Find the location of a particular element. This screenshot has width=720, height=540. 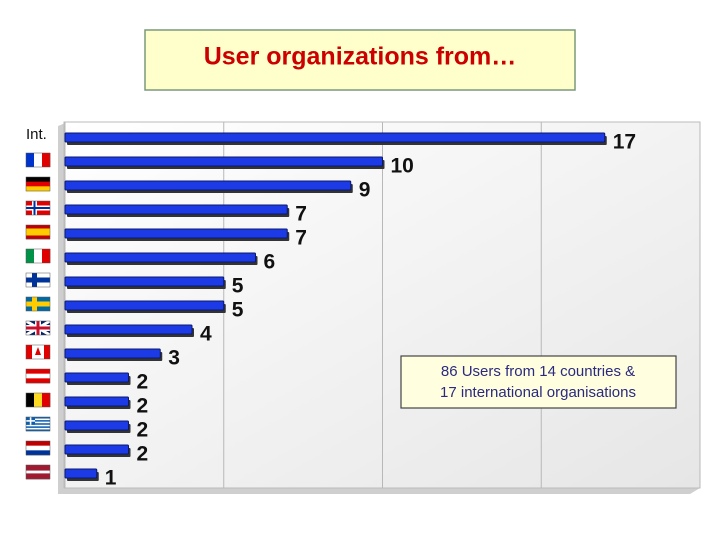

data-label: 6 is located at coordinates (270, 262).